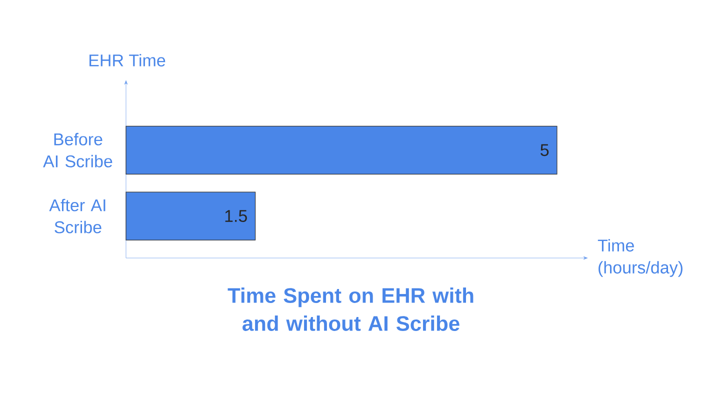 Image resolution: width=726 pixels, height=400 pixels. I want to click on x-axis-title: Time (hours/day), so click(640, 258).